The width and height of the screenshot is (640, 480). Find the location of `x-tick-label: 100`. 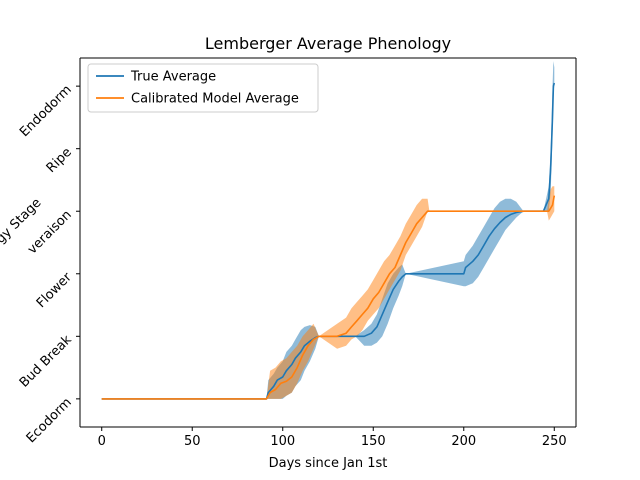

x-tick-label: 100 is located at coordinates (282, 441).